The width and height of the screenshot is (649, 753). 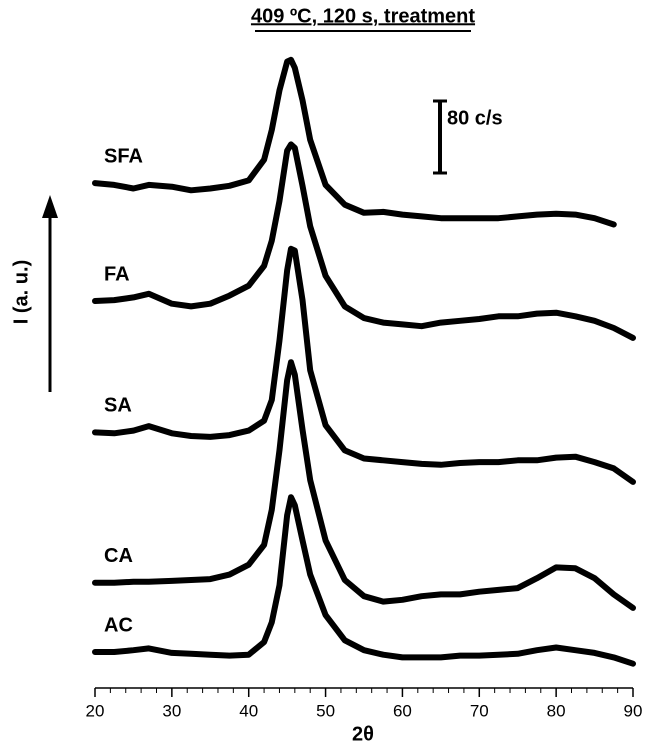 I want to click on series-label: AC, so click(x=118, y=625).